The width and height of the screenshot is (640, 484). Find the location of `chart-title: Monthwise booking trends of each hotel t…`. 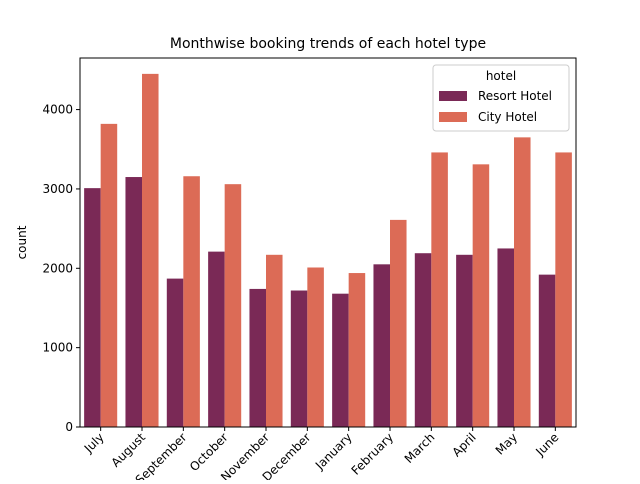

chart-title: Monthwise booking trends of each hotel t… is located at coordinates (328, 44).